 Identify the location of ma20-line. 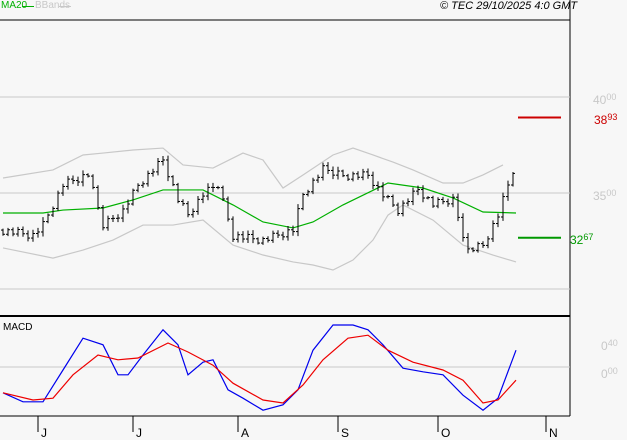
(260, 205).